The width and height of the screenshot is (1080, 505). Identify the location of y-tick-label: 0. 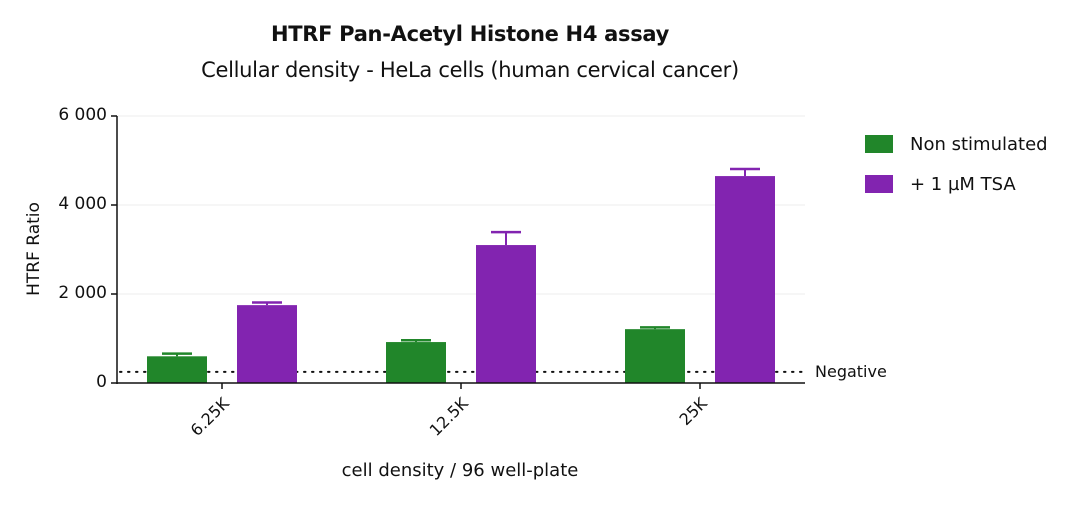
(101, 382).